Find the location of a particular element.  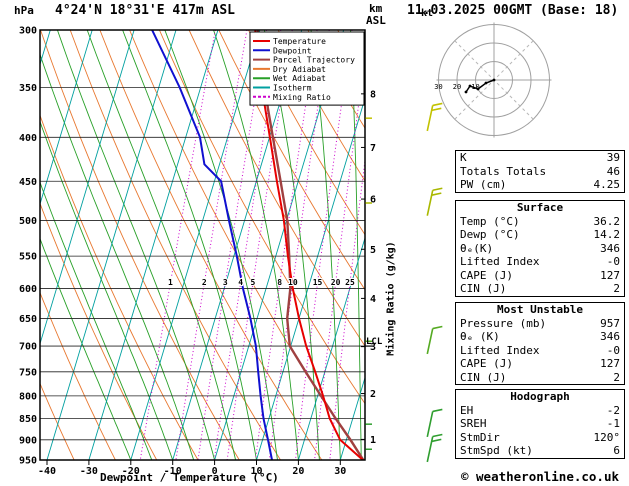

pressure-tick-label: 400 is located at coordinates (28, 138).